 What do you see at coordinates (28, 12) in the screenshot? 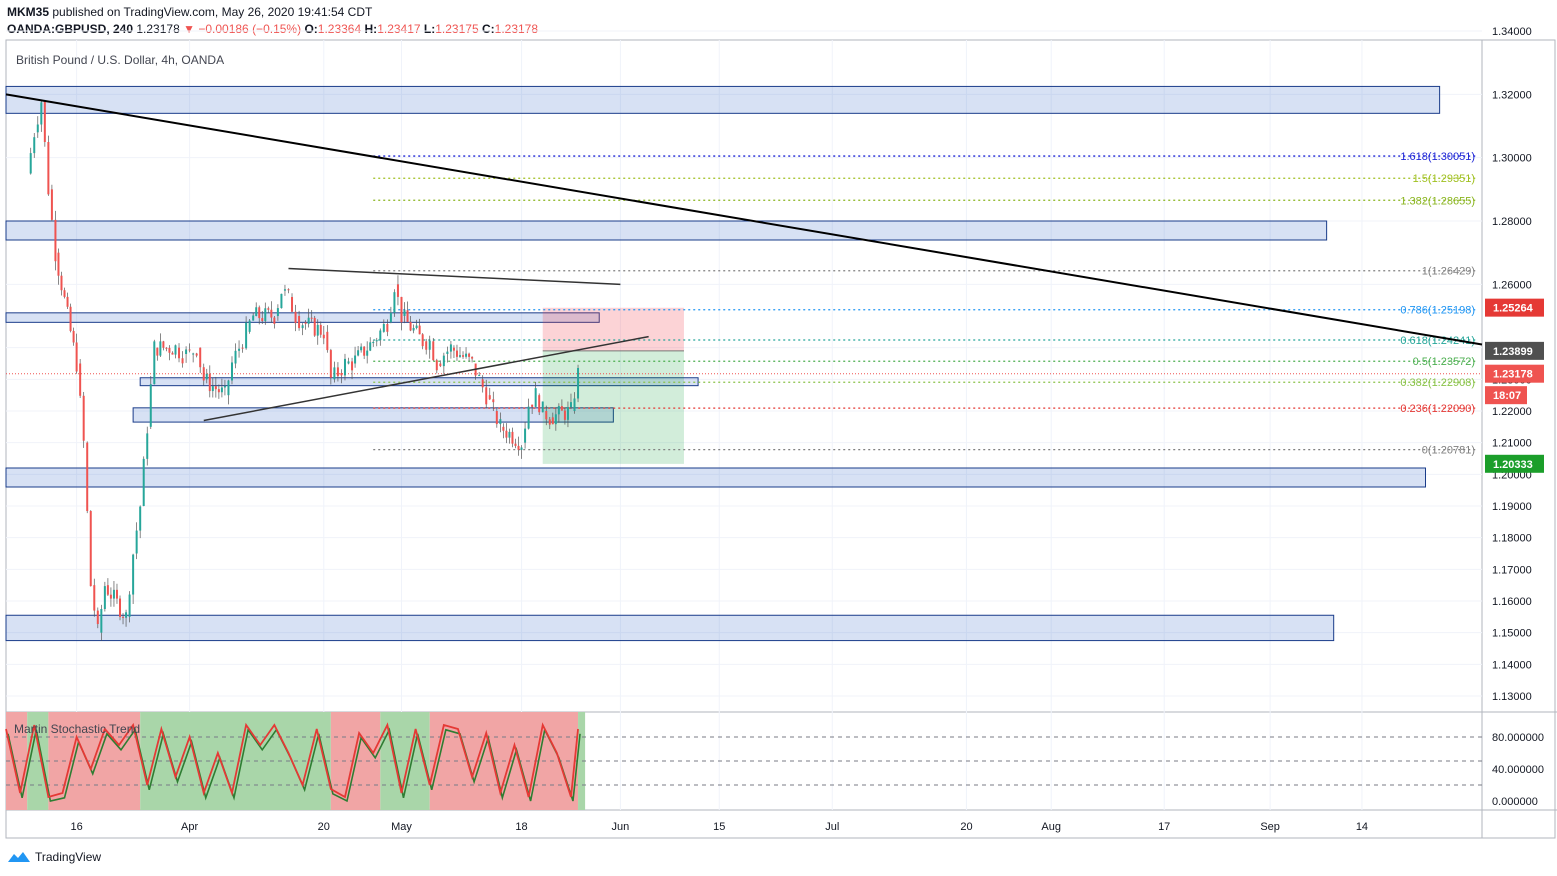
I see `author-name: MKM35` at bounding box center [28, 12].